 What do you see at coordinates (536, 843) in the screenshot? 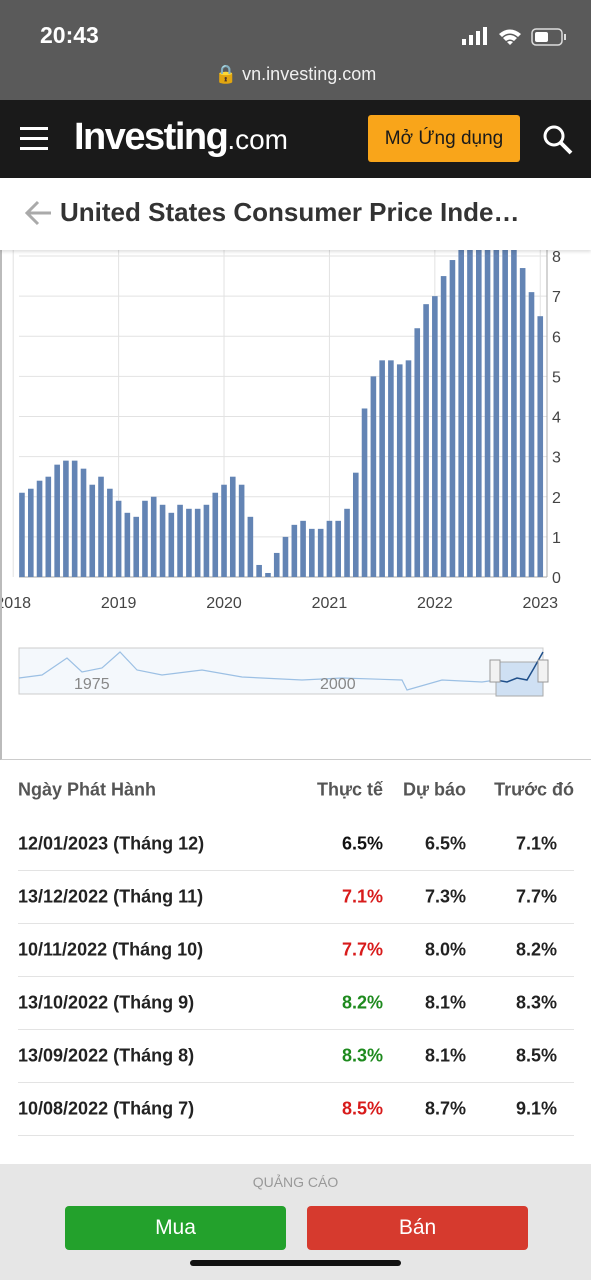
I see `value-cell: 7.1%` at bounding box center [536, 843].